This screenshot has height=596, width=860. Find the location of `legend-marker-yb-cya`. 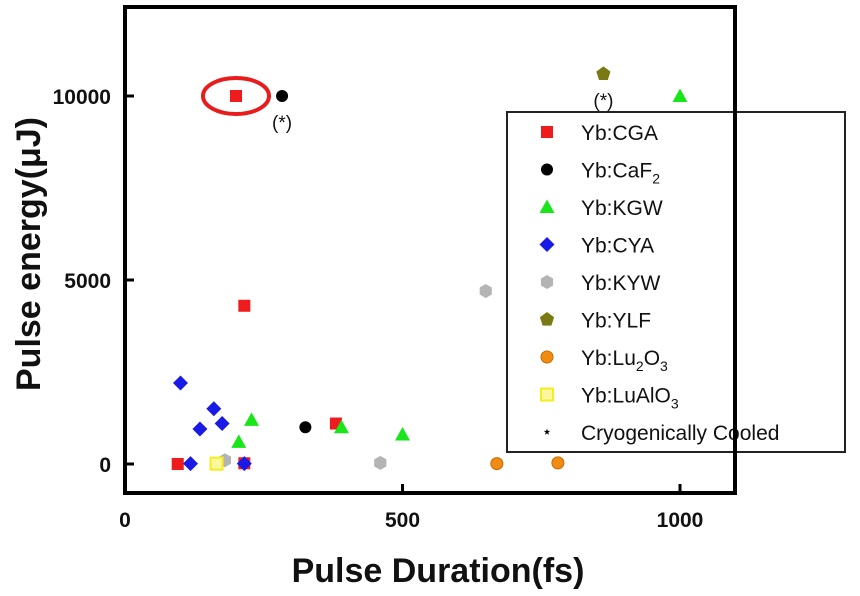

legend-marker-yb-cya is located at coordinates (547, 244).